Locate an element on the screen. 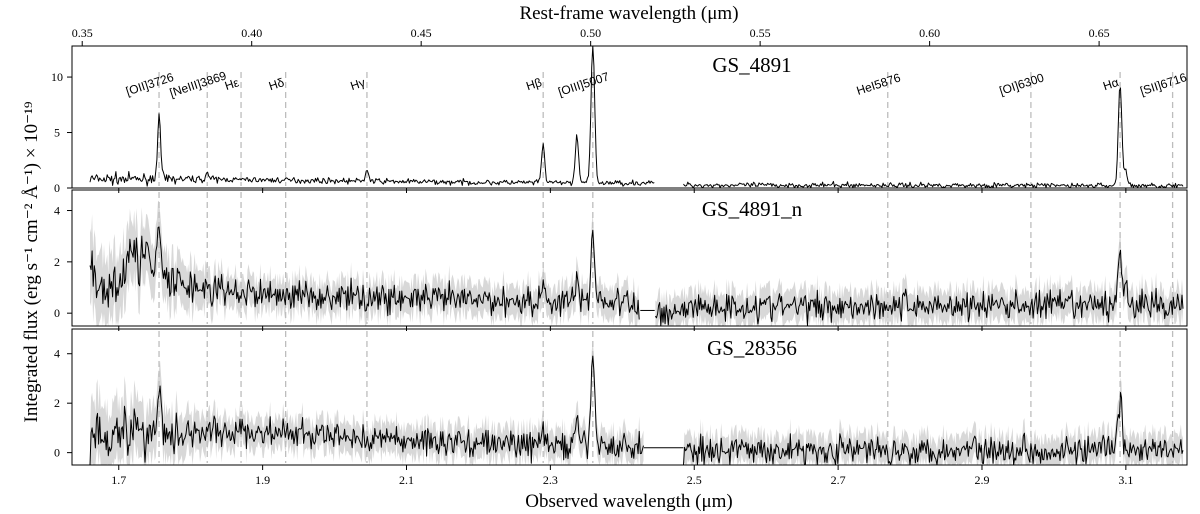 The width and height of the screenshot is (1200, 514). ytick-label-2-0: 0 is located at coordinates (57, 453).